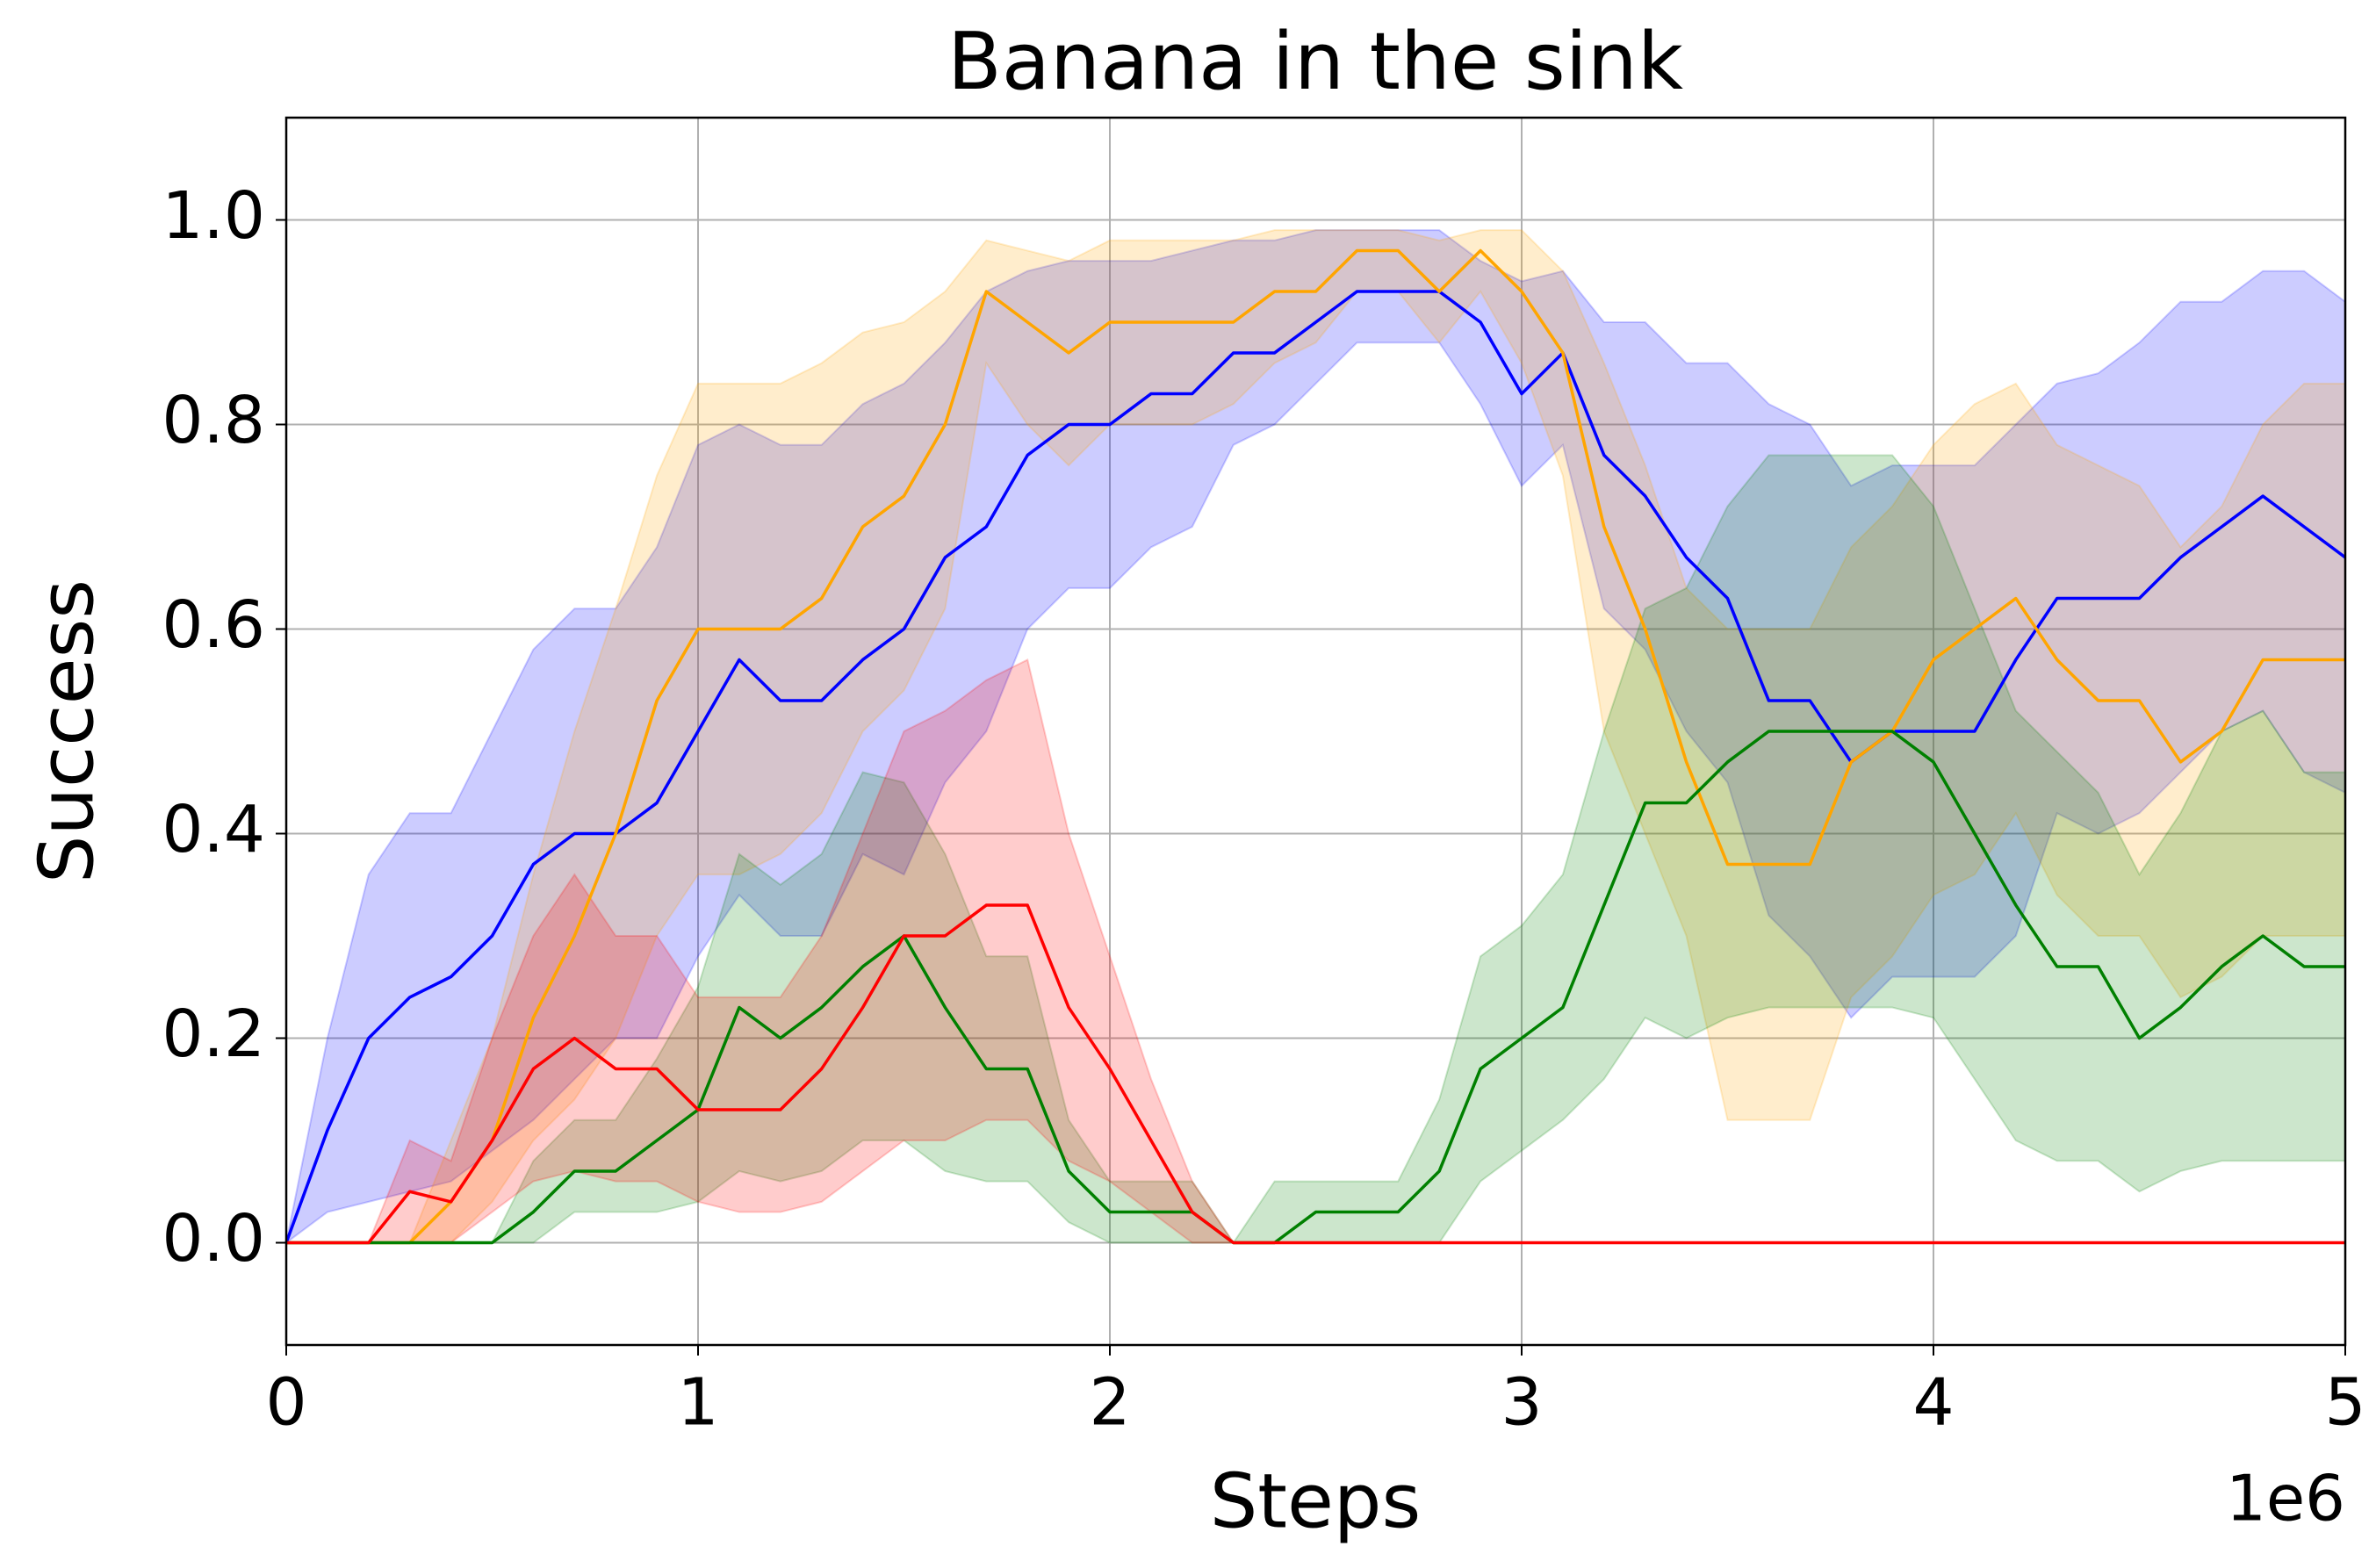 The width and height of the screenshot is (2376, 1568). Describe the element at coordinates (1521, 1403) in the screenshot. I see `x-tick-label: 3` at that location.